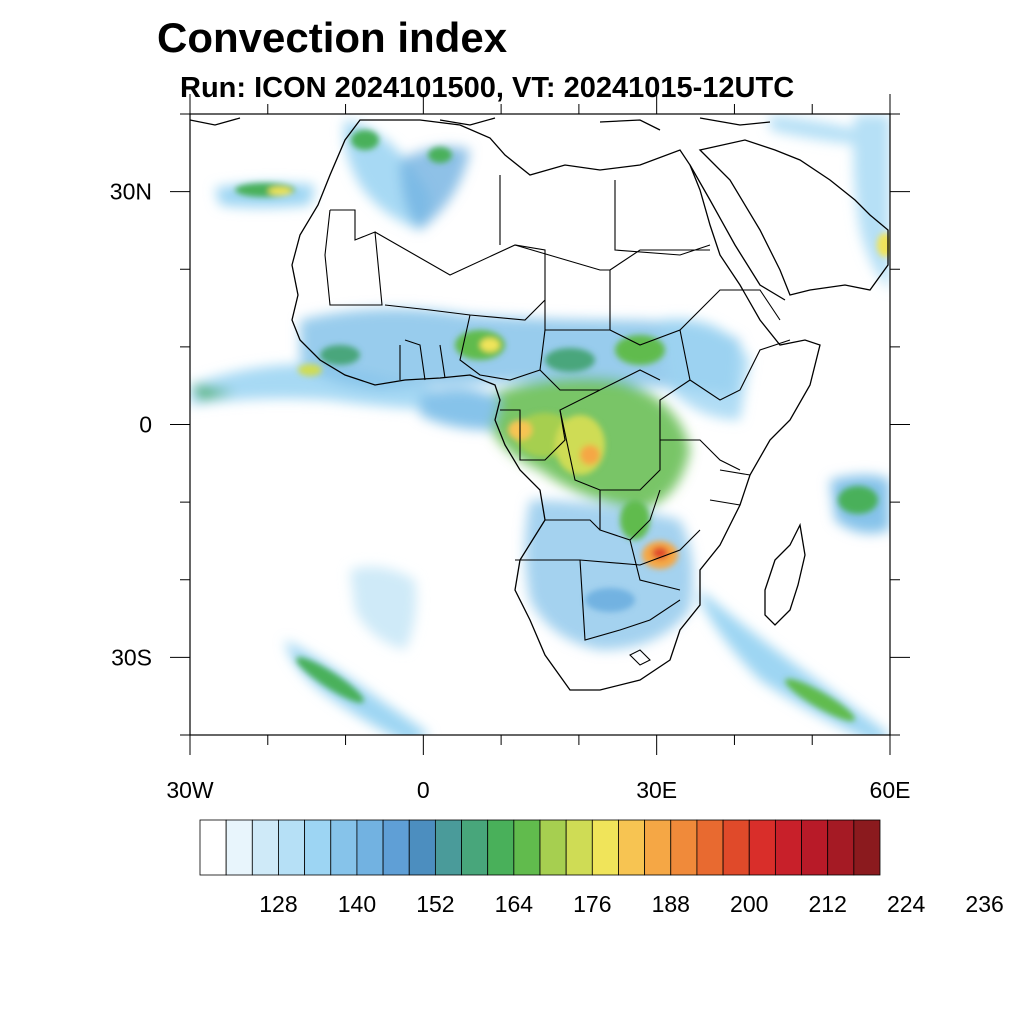  Describe the element at coordinates (131, 657) in the screenshot. I see `y-tick-label: 30S` at that location.